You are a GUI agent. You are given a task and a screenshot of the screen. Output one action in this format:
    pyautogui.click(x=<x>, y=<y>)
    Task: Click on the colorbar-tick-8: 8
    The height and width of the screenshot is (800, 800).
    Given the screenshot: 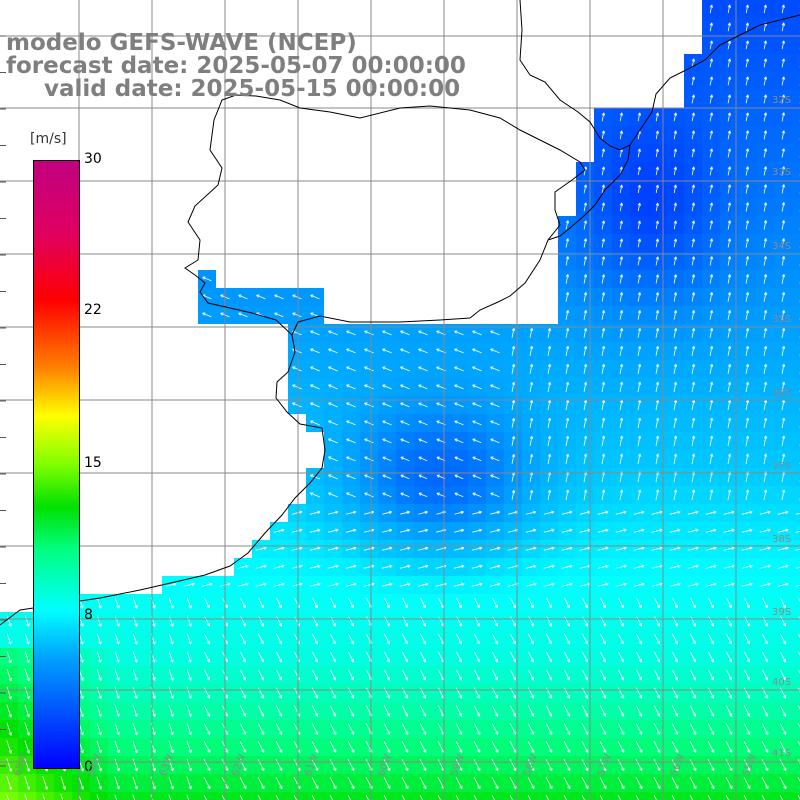 What is the action you would take?
    pyautogui.click(x=88, y=615)
    